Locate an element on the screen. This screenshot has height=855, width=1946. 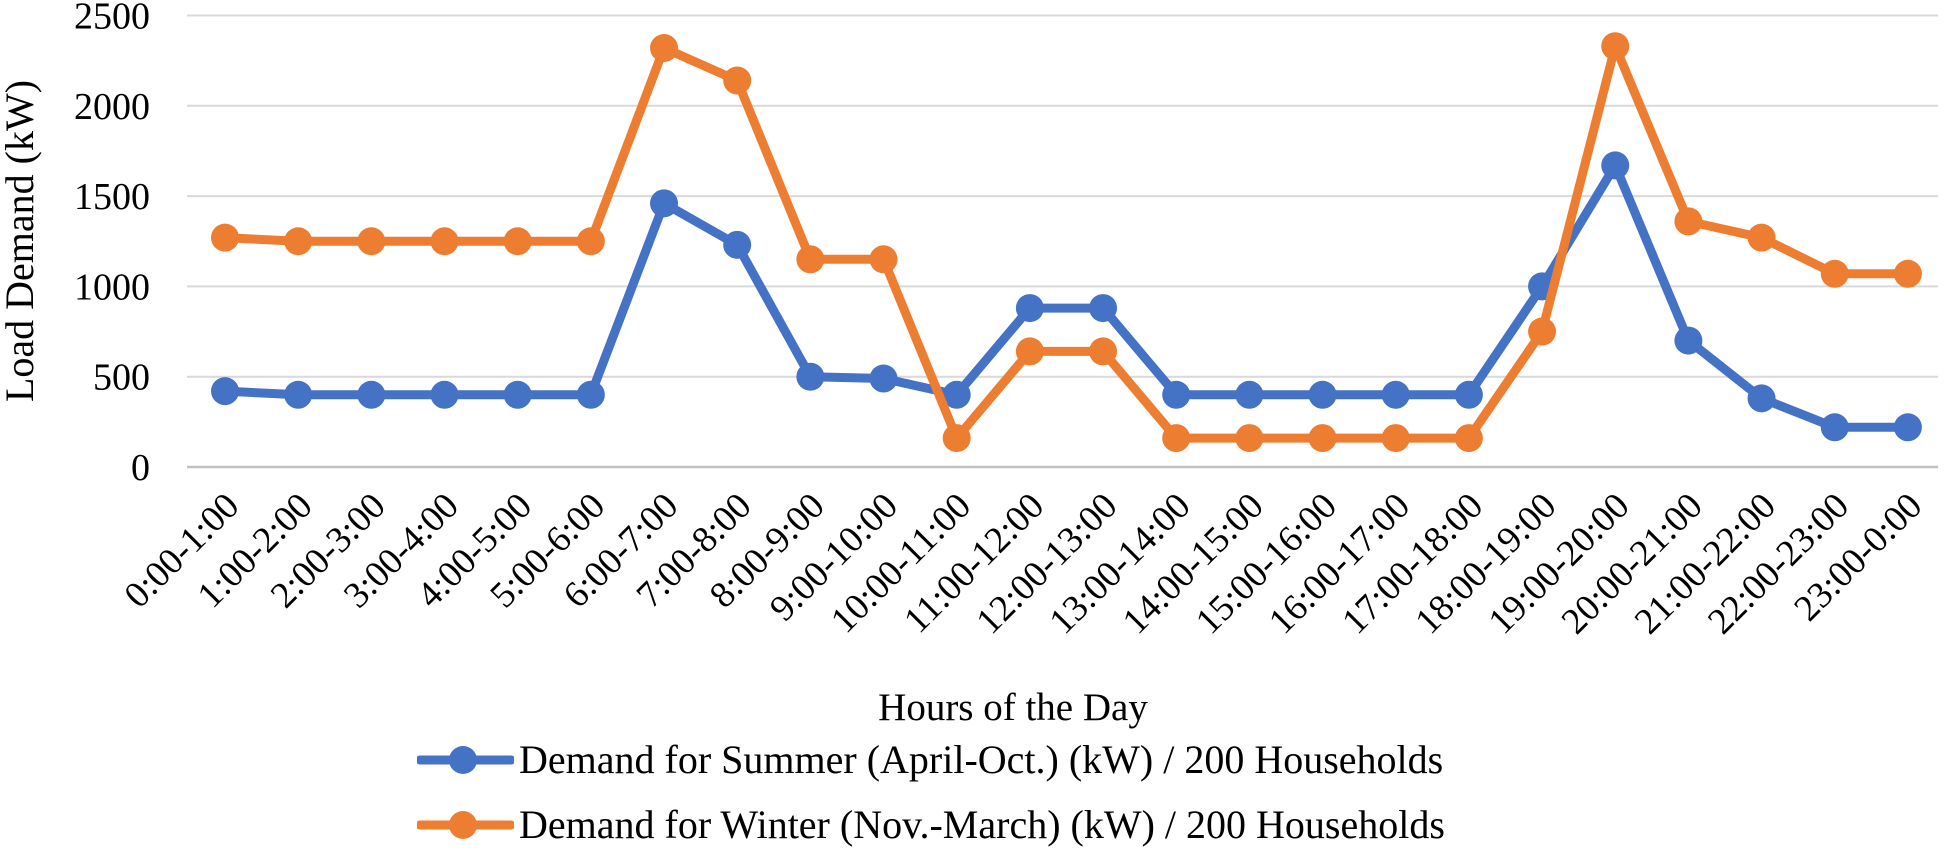
data-point-winter-13:00-14:00 is located at coordinates (1176, 438).